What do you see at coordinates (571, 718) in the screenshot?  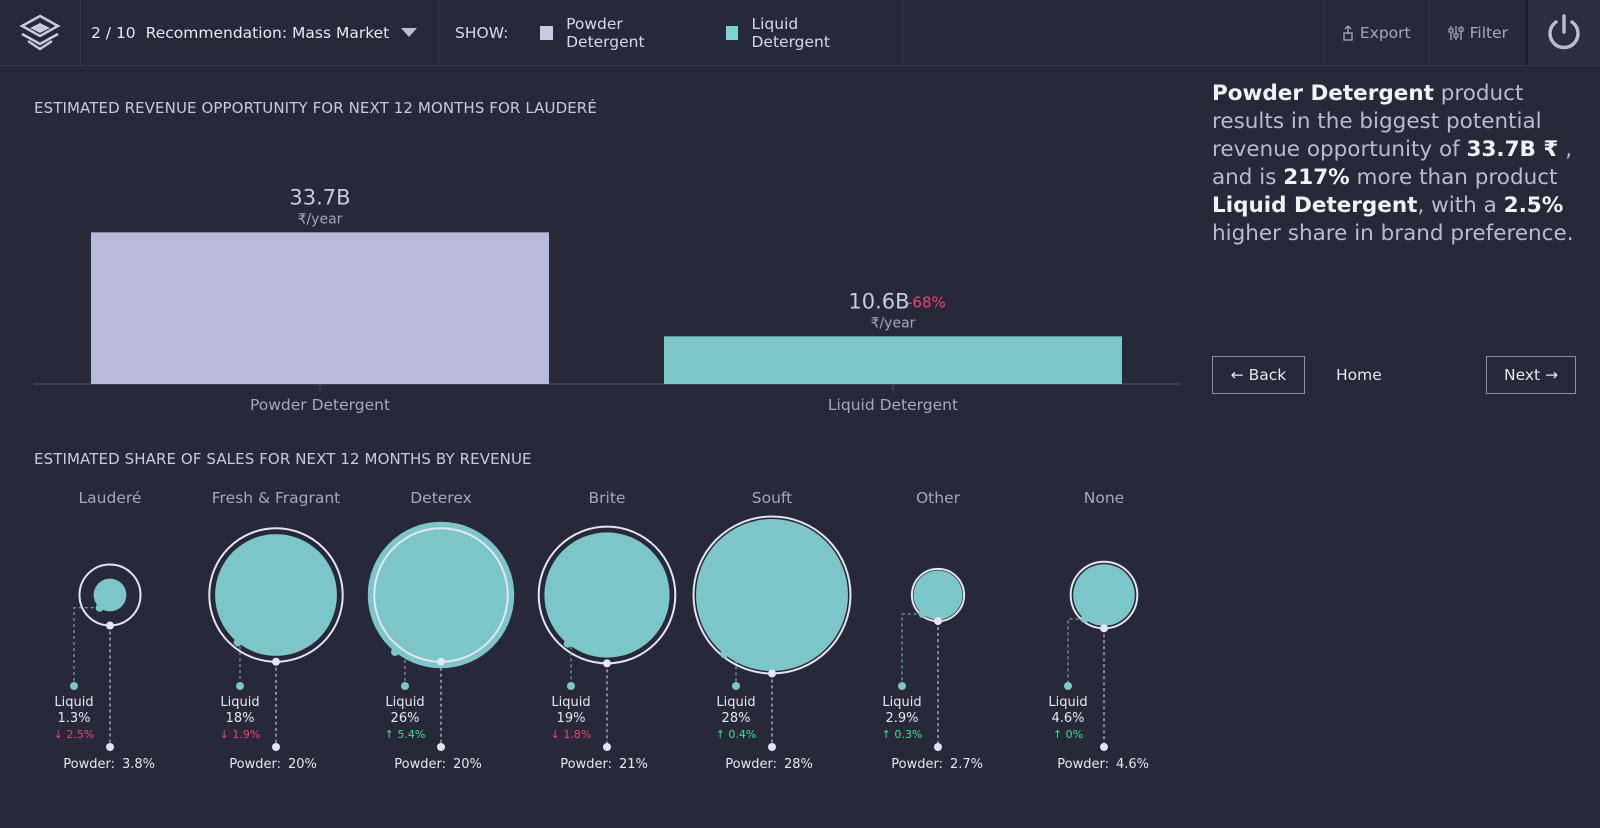 I see `liquid-value: 19%` at bounding box center [571, 718].